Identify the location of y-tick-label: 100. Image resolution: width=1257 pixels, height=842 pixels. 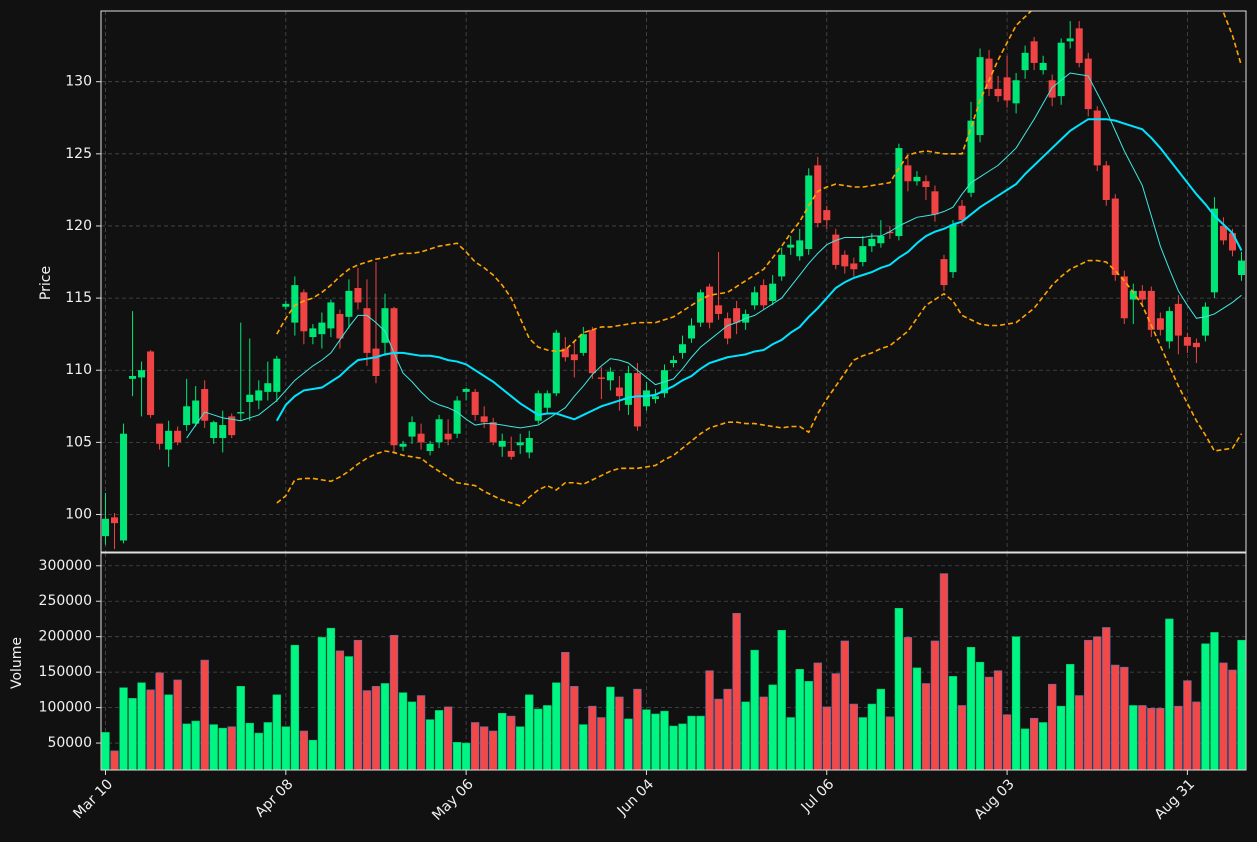
(78, 514).